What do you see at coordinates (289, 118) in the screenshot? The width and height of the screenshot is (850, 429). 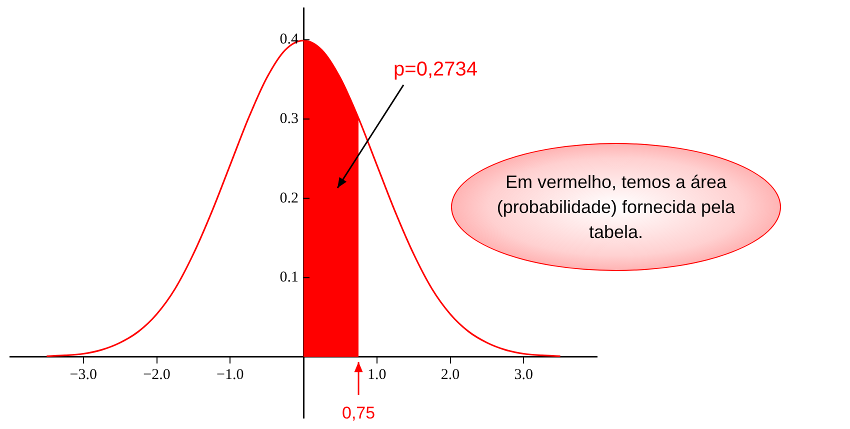 I see `y-tick-label: 0.3` at bounding box center [289, 118].